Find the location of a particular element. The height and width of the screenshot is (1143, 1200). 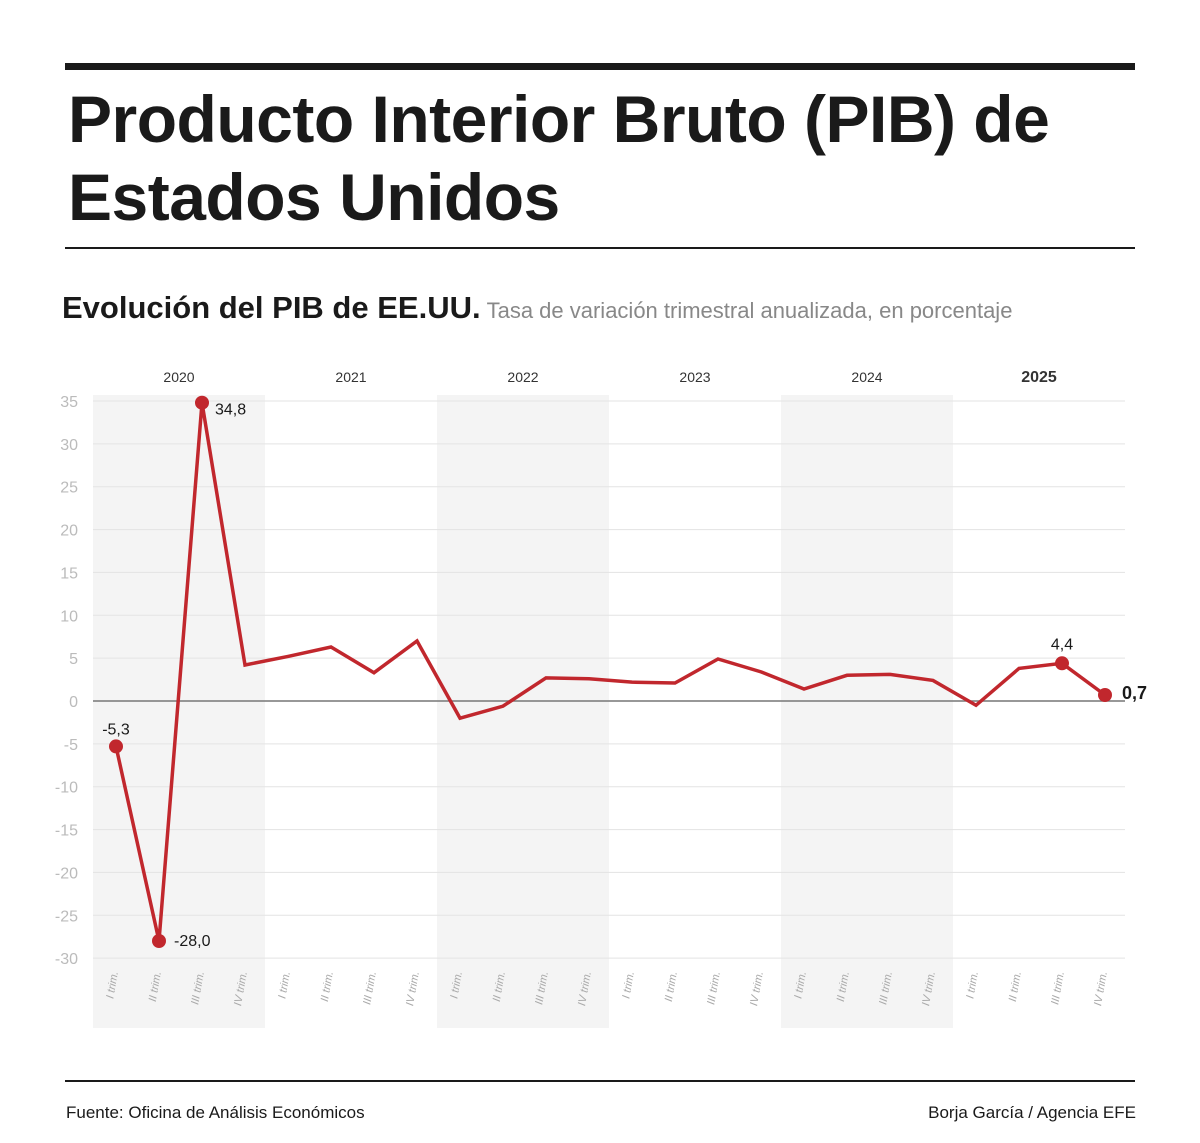

data-label: 4,4 is located at coordinates (1062, 644).